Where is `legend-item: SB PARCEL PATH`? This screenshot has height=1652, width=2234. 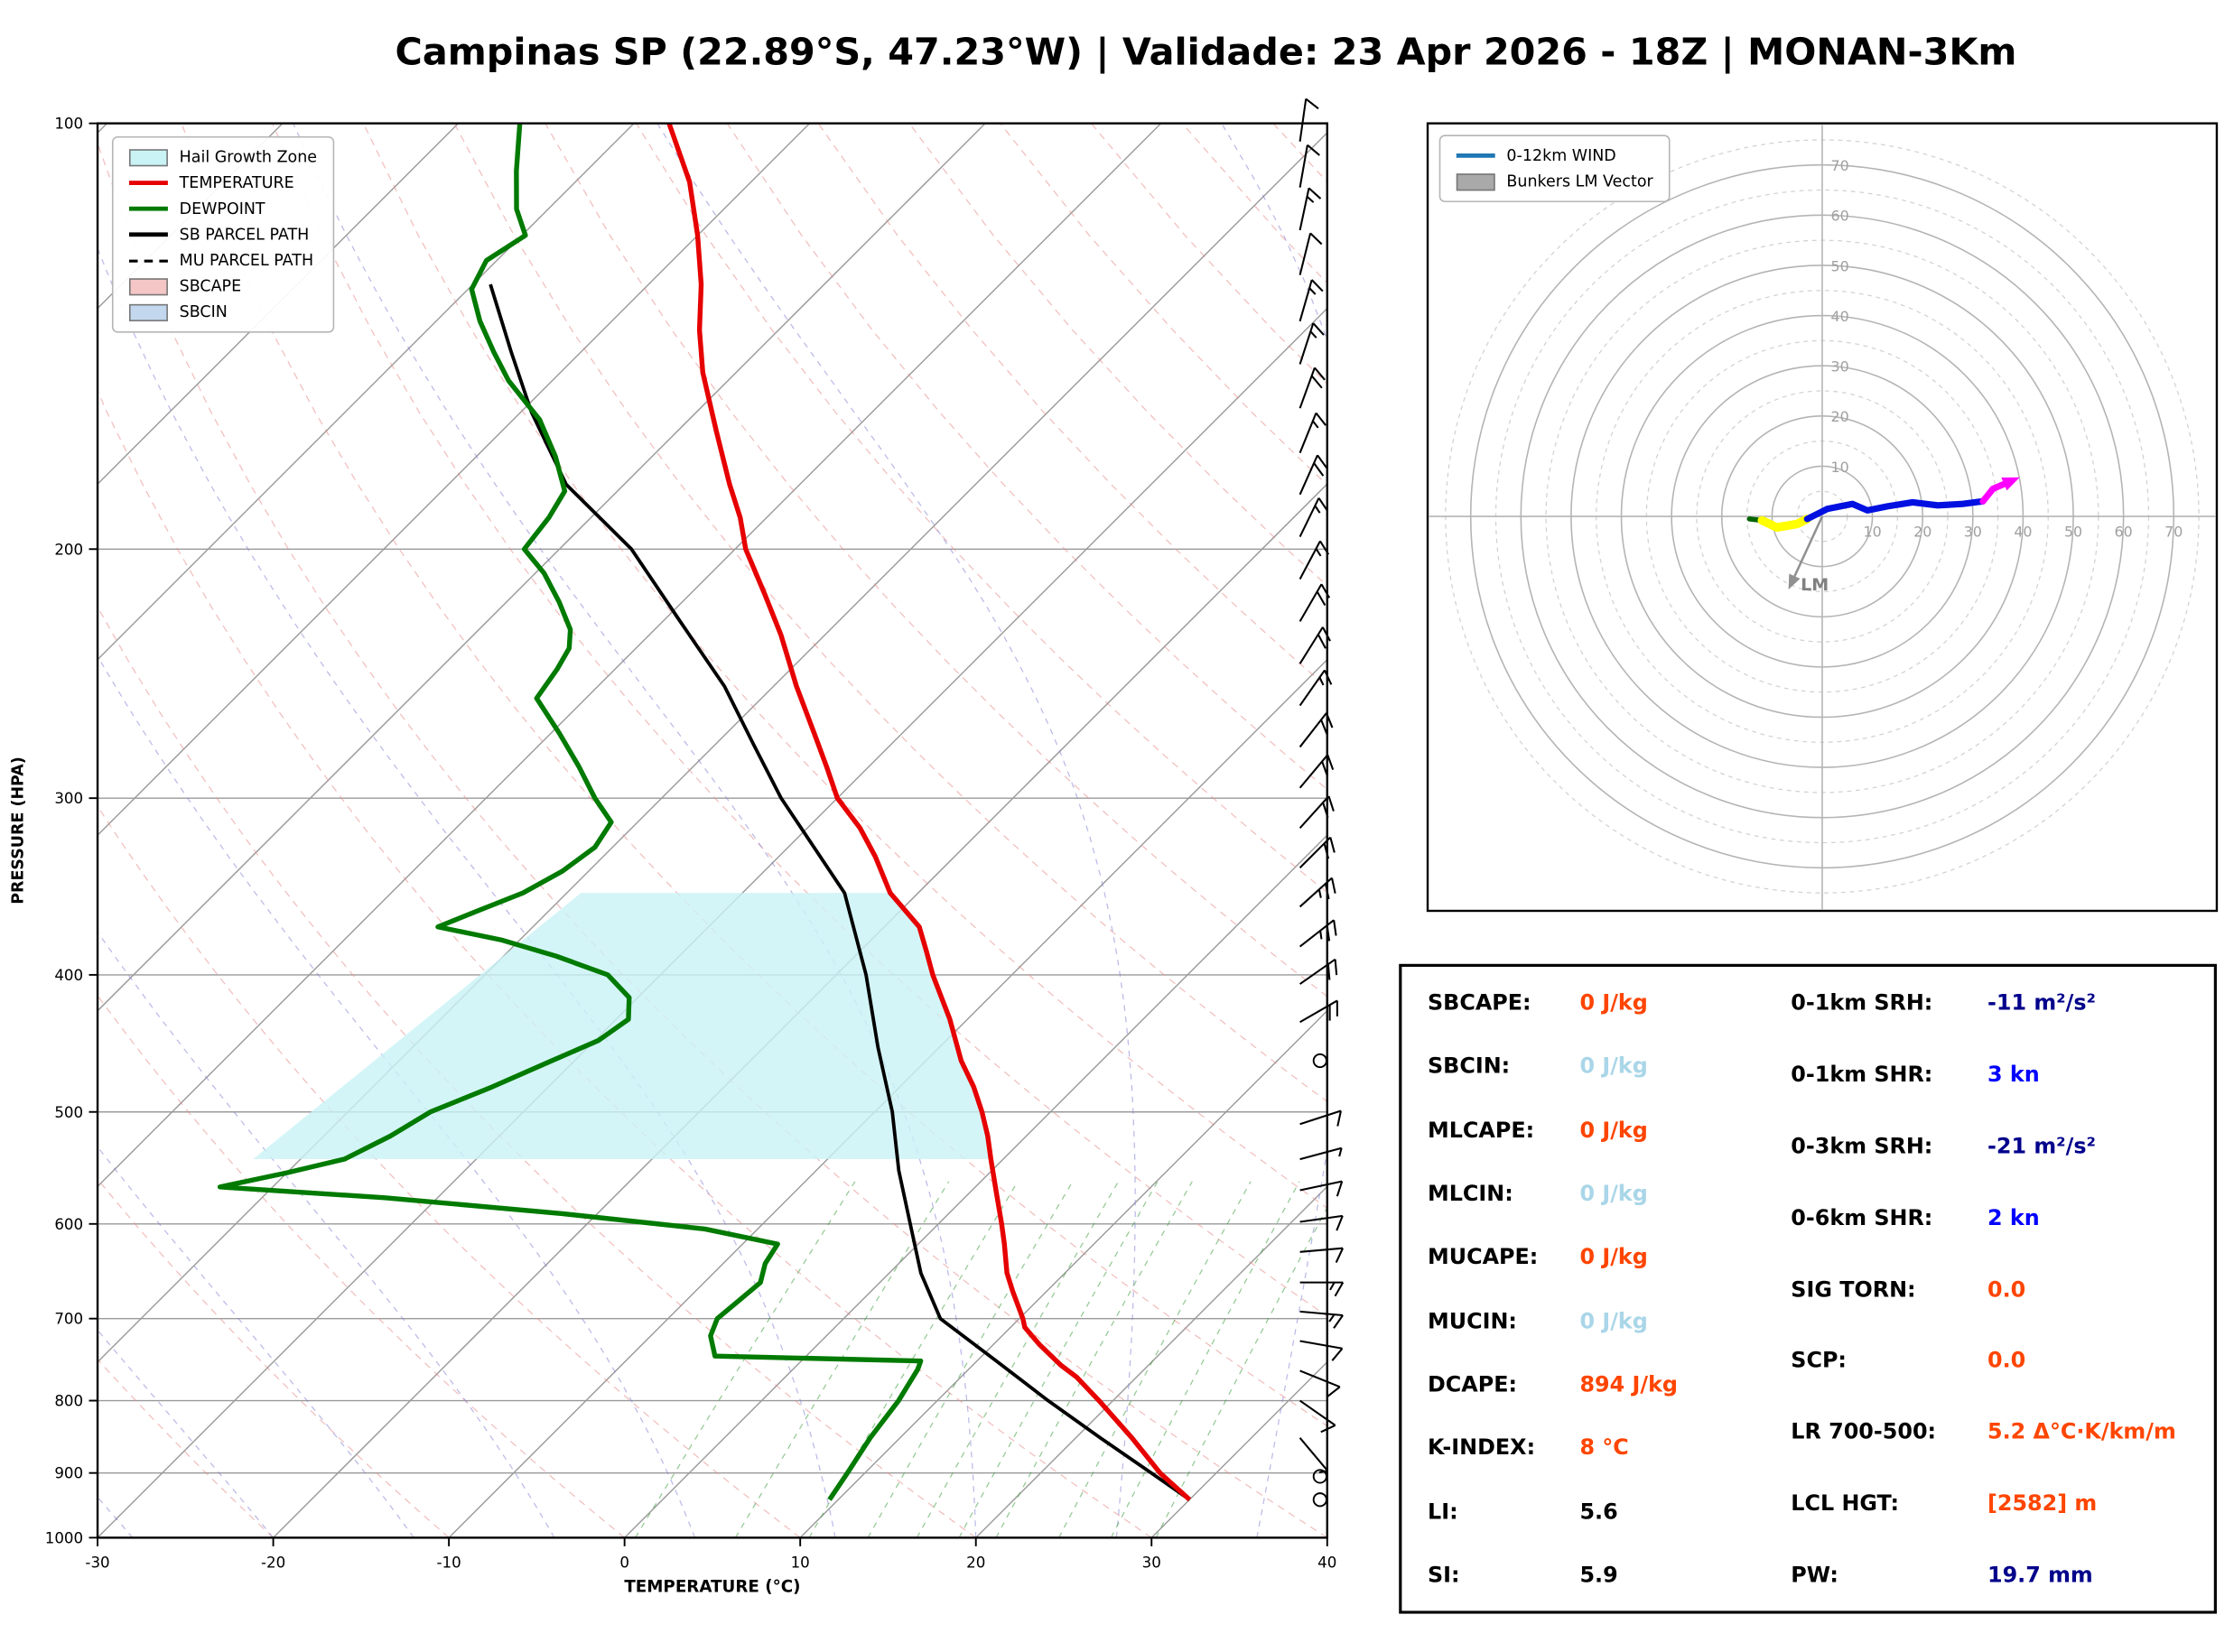 legend-item: SB PARCEL PATH is located at coordinates (223, 234).